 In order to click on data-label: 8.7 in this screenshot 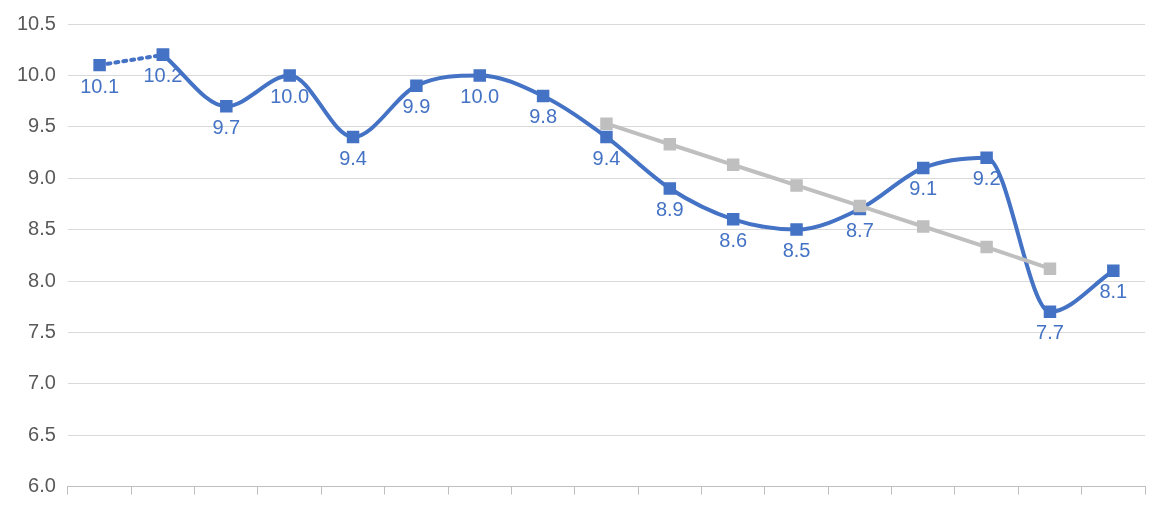, I will do `click(859, 229)`.